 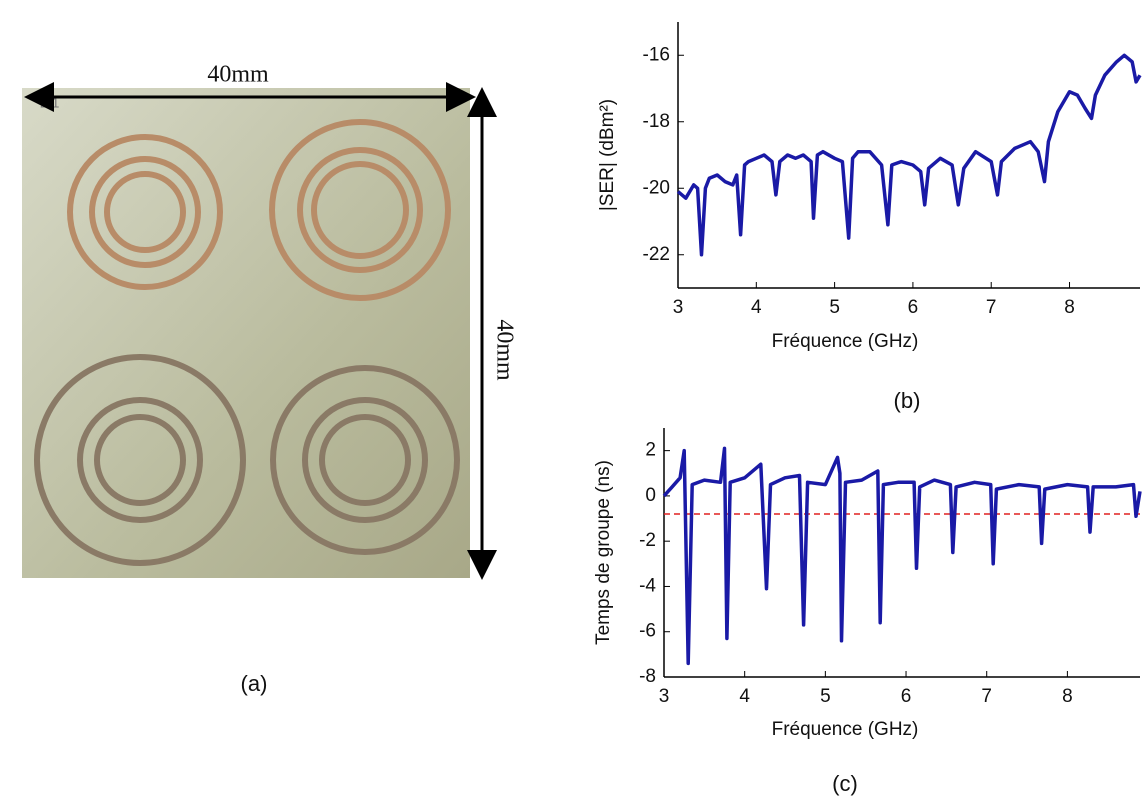 What do you see at coordinates (259, 210) in the screenshot?
I see `top-rings` at bounding box center [259, 210].